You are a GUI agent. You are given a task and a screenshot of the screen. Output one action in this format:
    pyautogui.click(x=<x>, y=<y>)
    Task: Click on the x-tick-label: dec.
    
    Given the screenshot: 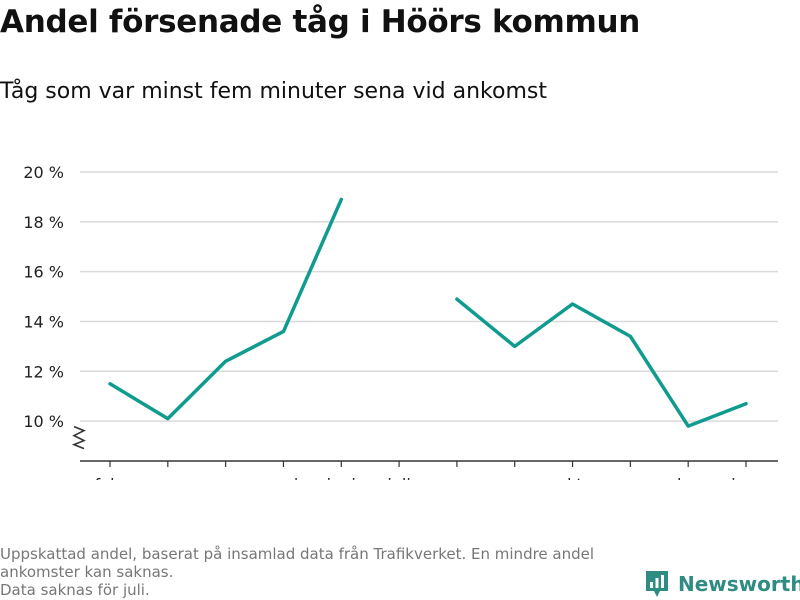 What is the action you would take?
    pyautogui.click(x=688, y=477)
    